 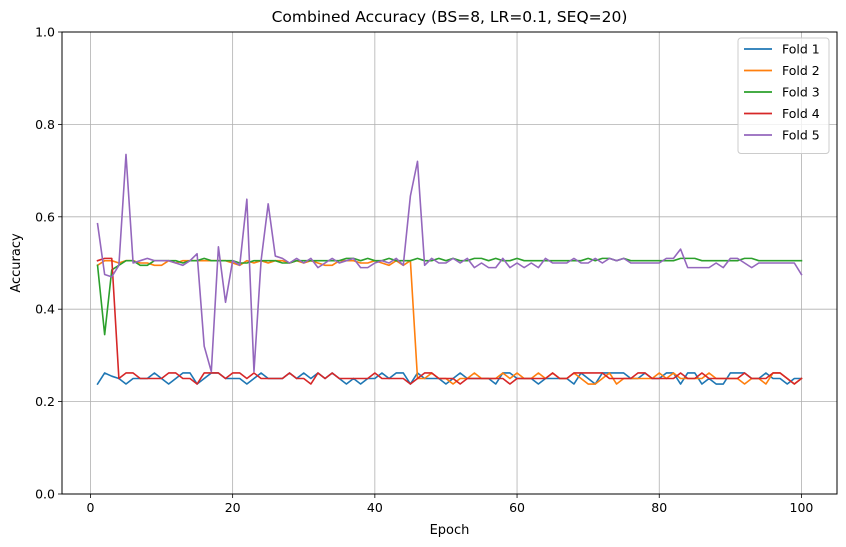 I want to click on legend-box, so click(x=783, y=95).